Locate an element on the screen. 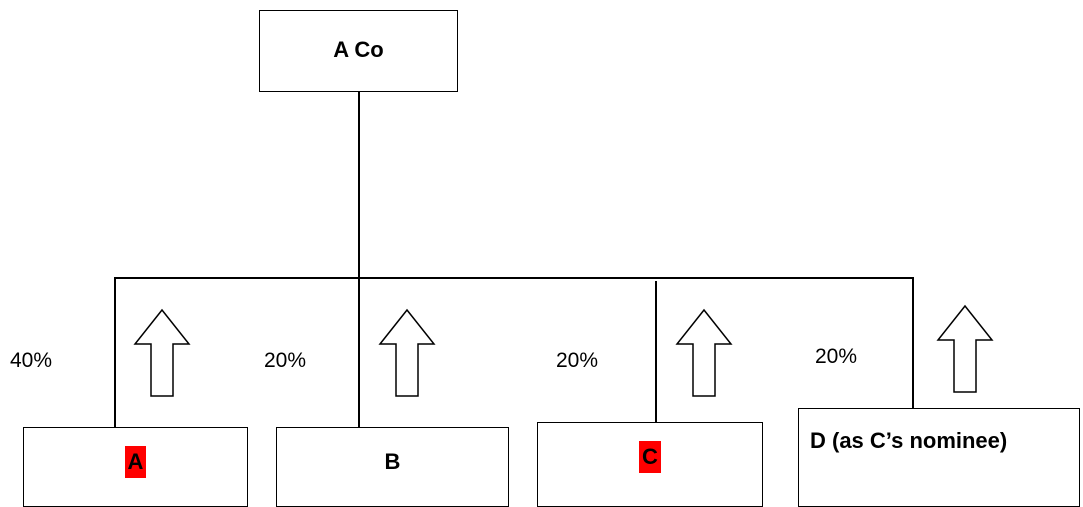 This screenshot has width=1083, height=507. shareholder-name-d-wrap: D (as C’s nominee) is located at coordinates (939, 441).